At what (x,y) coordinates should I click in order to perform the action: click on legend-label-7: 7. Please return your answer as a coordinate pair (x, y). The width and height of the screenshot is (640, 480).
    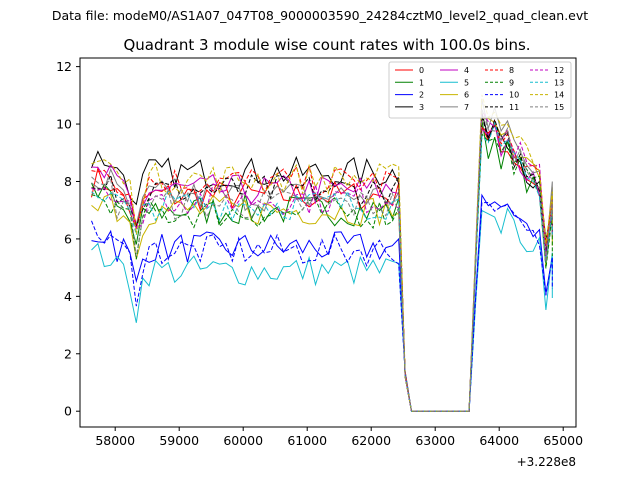
    Looking at the image, I should click on (466, 107).